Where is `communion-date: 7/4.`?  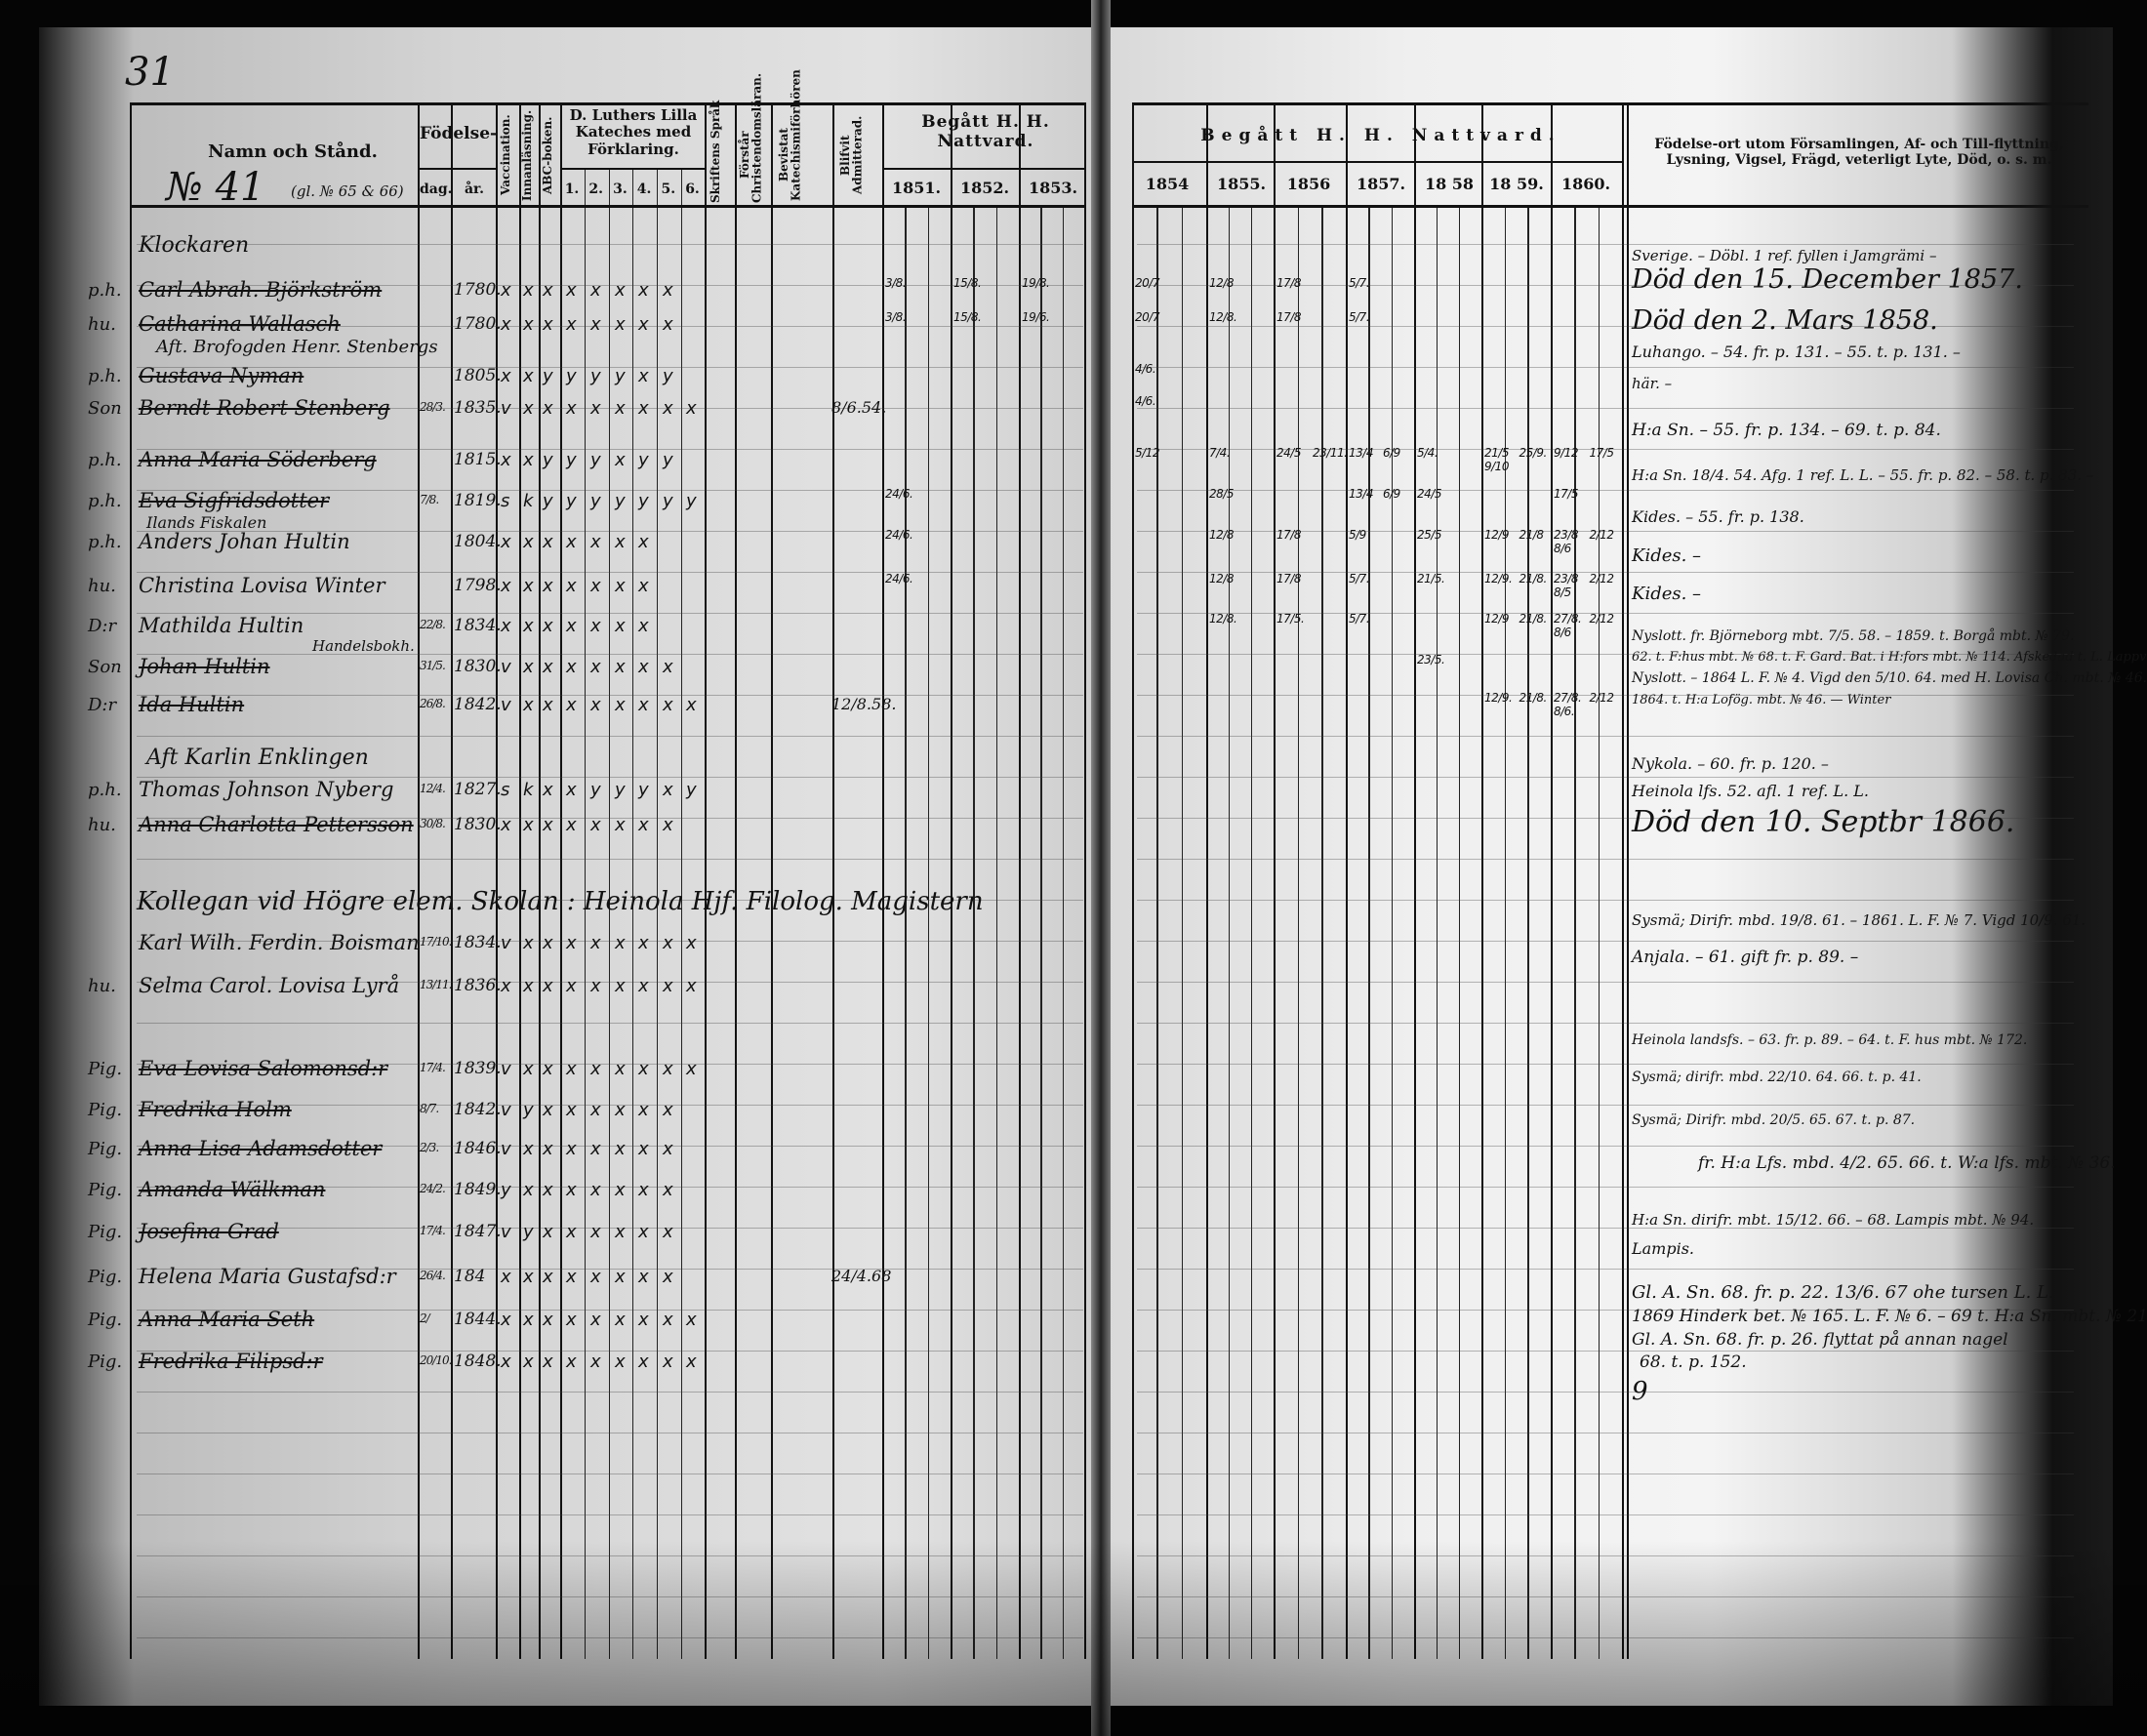 communion-date: 7/4. is located at coordinates (1220, 453).